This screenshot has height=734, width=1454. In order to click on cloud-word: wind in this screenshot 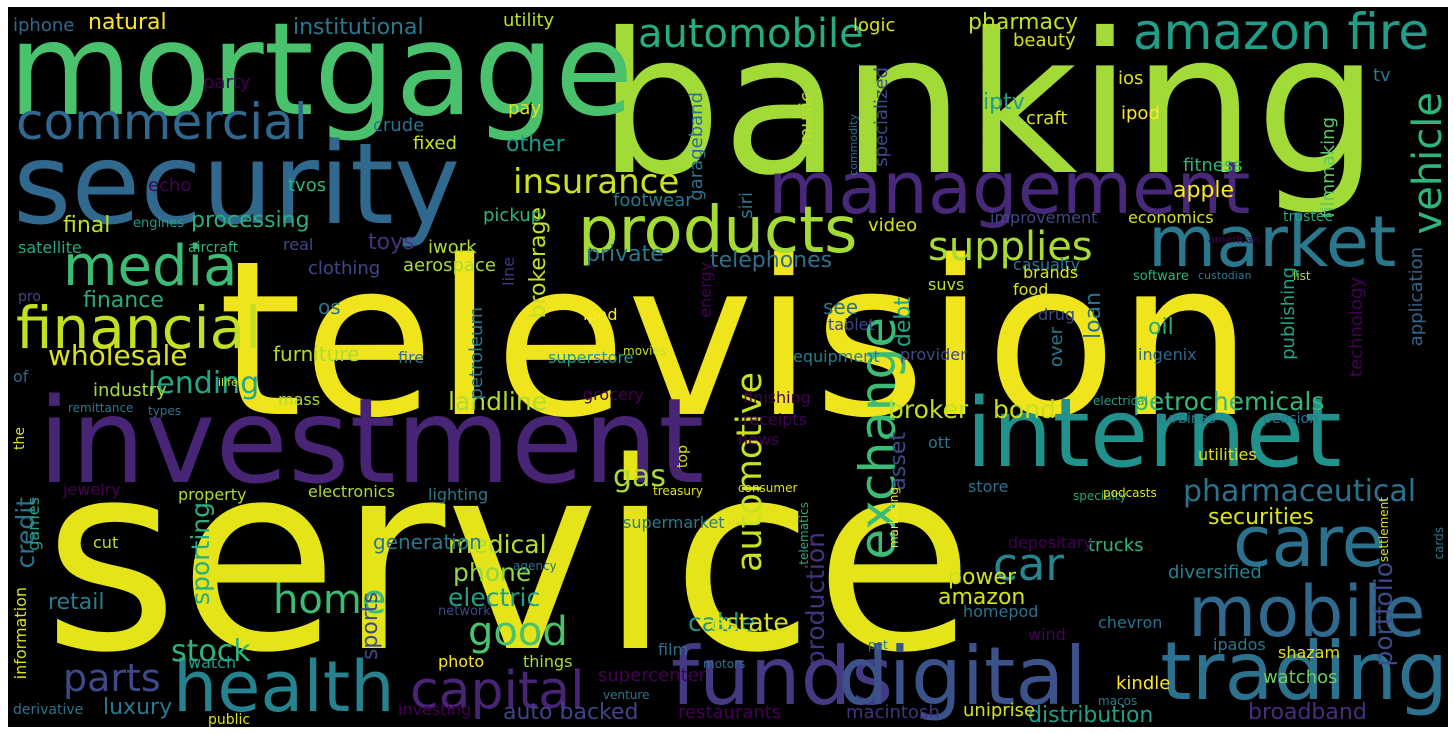, I will do `click(1047, 634)`.